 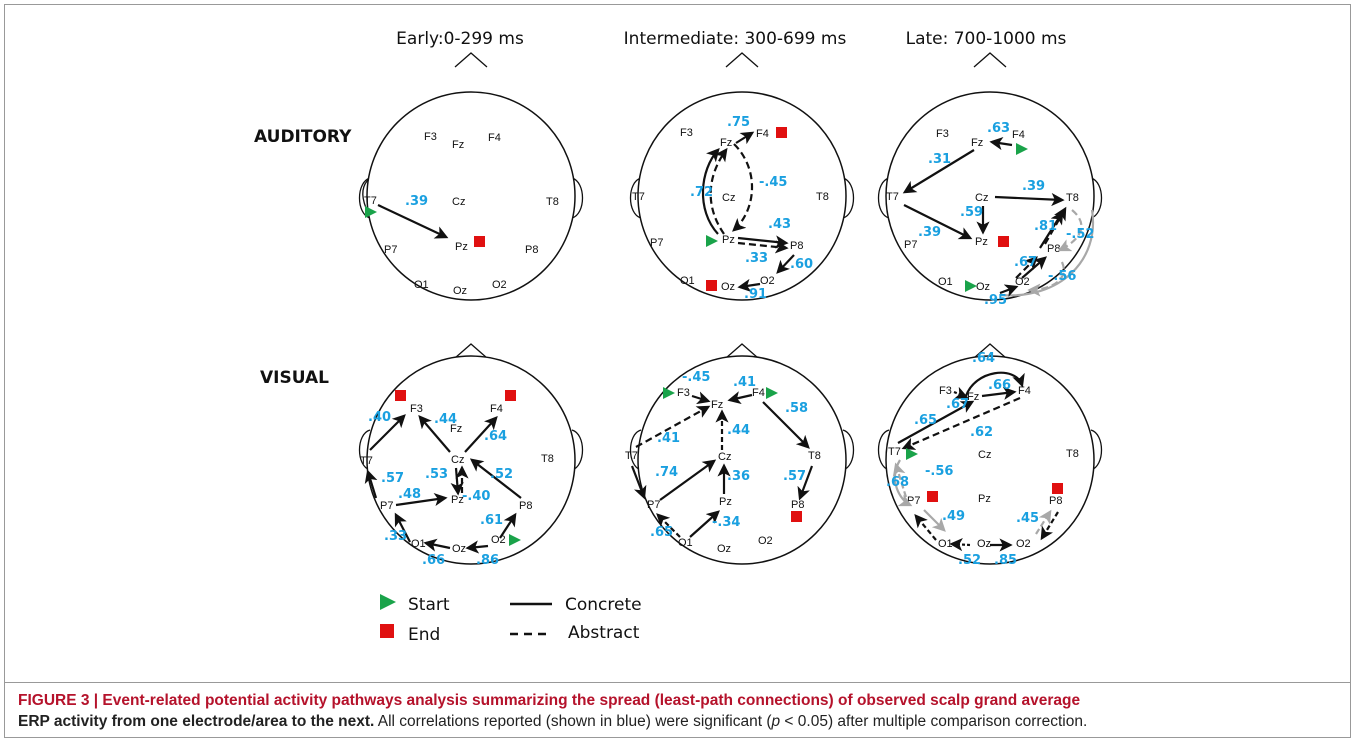 I want to click on coefficient: .31, so click(x=939, y=159).